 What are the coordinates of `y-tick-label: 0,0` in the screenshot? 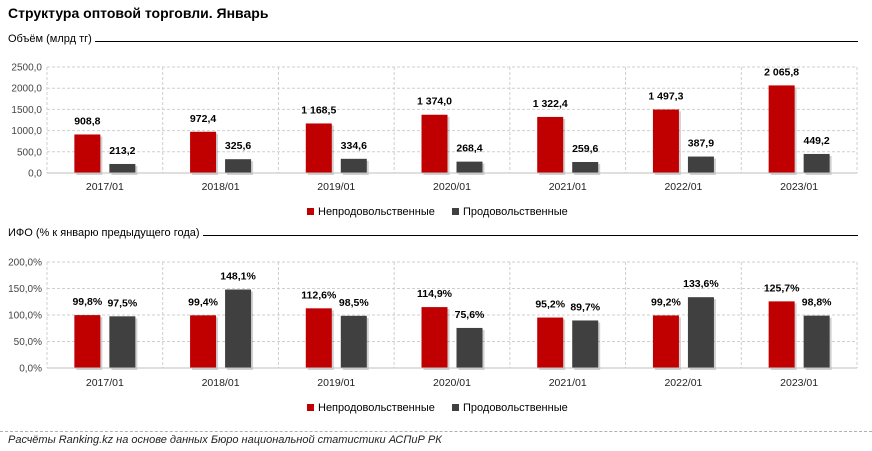 It's located at (35, 174).